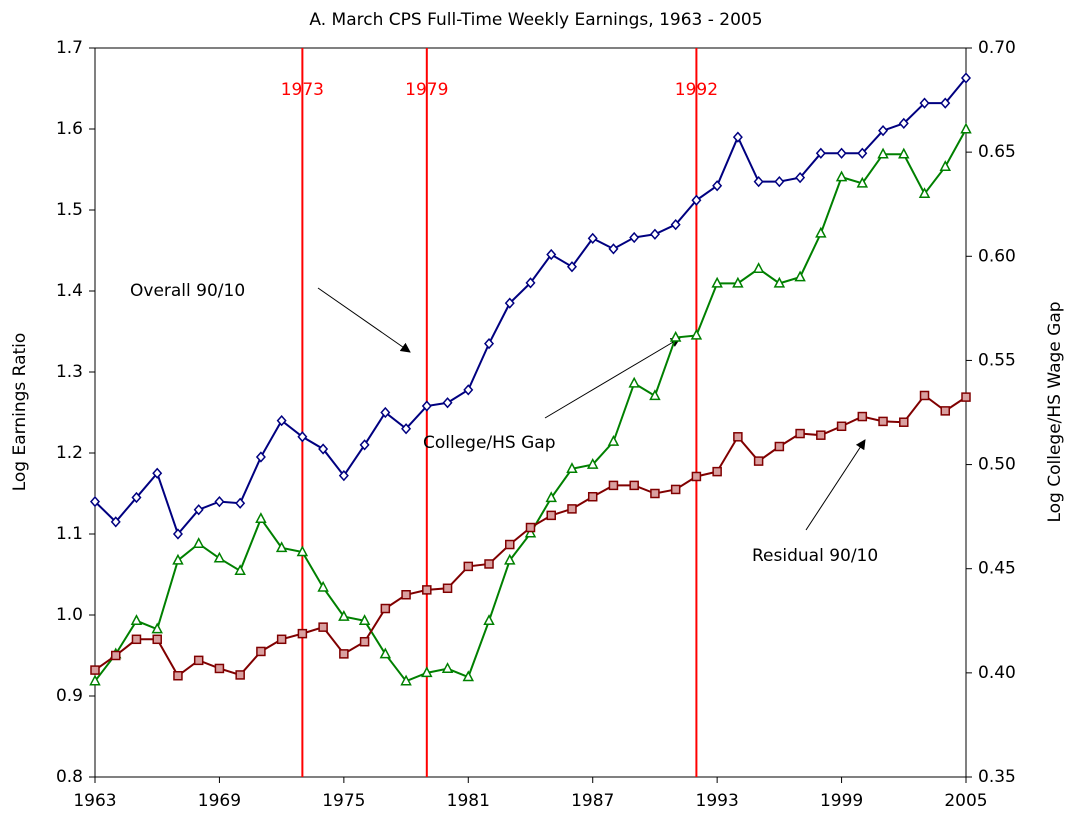 The height and width of the screenshot is (827, 1072). I want to click on reference-line-label: 1992, so click(696, 90).